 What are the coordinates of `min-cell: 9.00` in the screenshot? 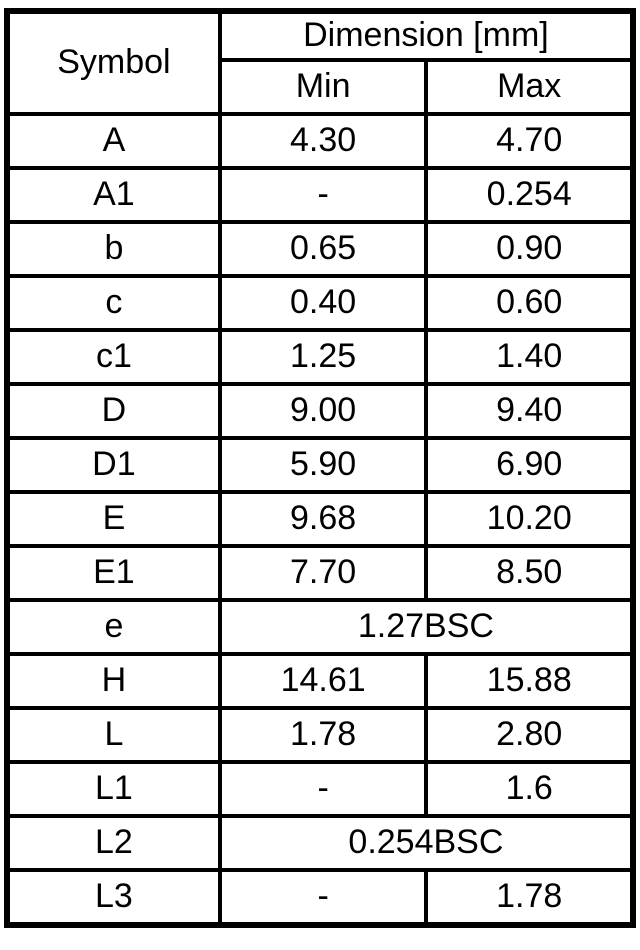 It's located at (323, 411).